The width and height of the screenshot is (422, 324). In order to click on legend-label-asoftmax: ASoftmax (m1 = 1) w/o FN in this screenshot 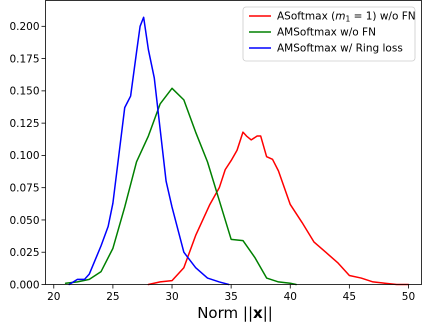, I will do `click(346, 17)`.